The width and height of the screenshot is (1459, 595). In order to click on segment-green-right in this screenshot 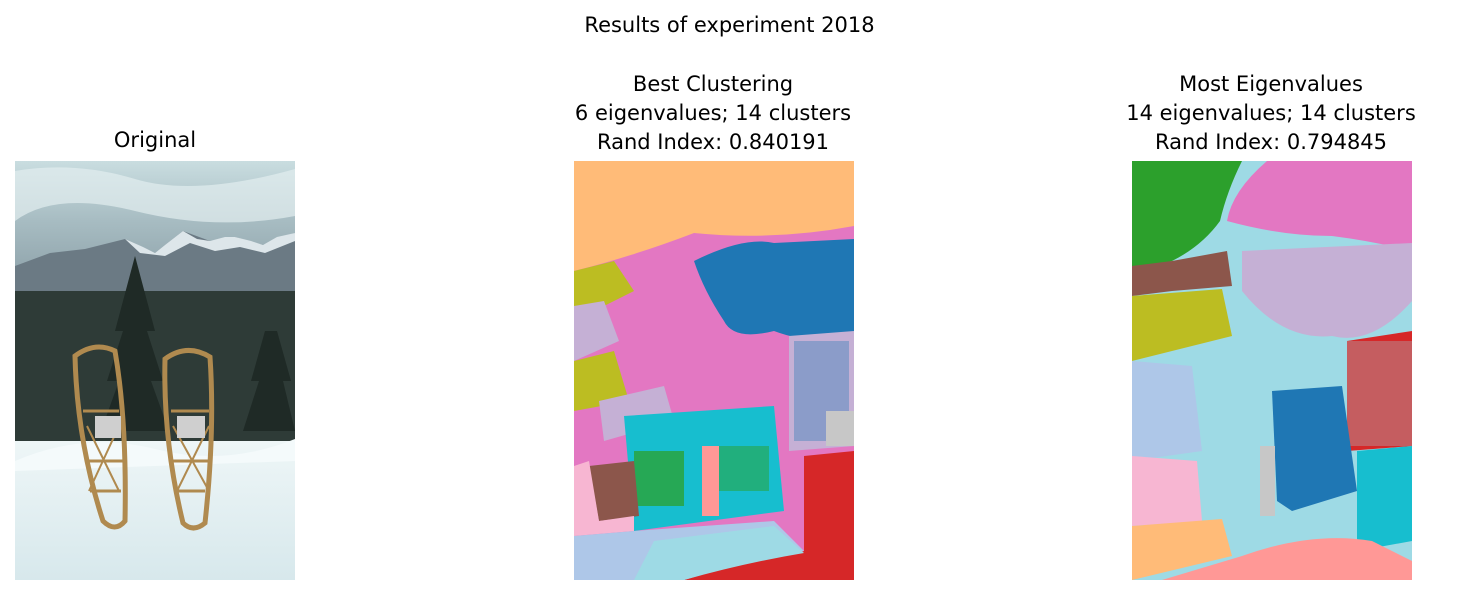, I will do `click(744, 468)`.